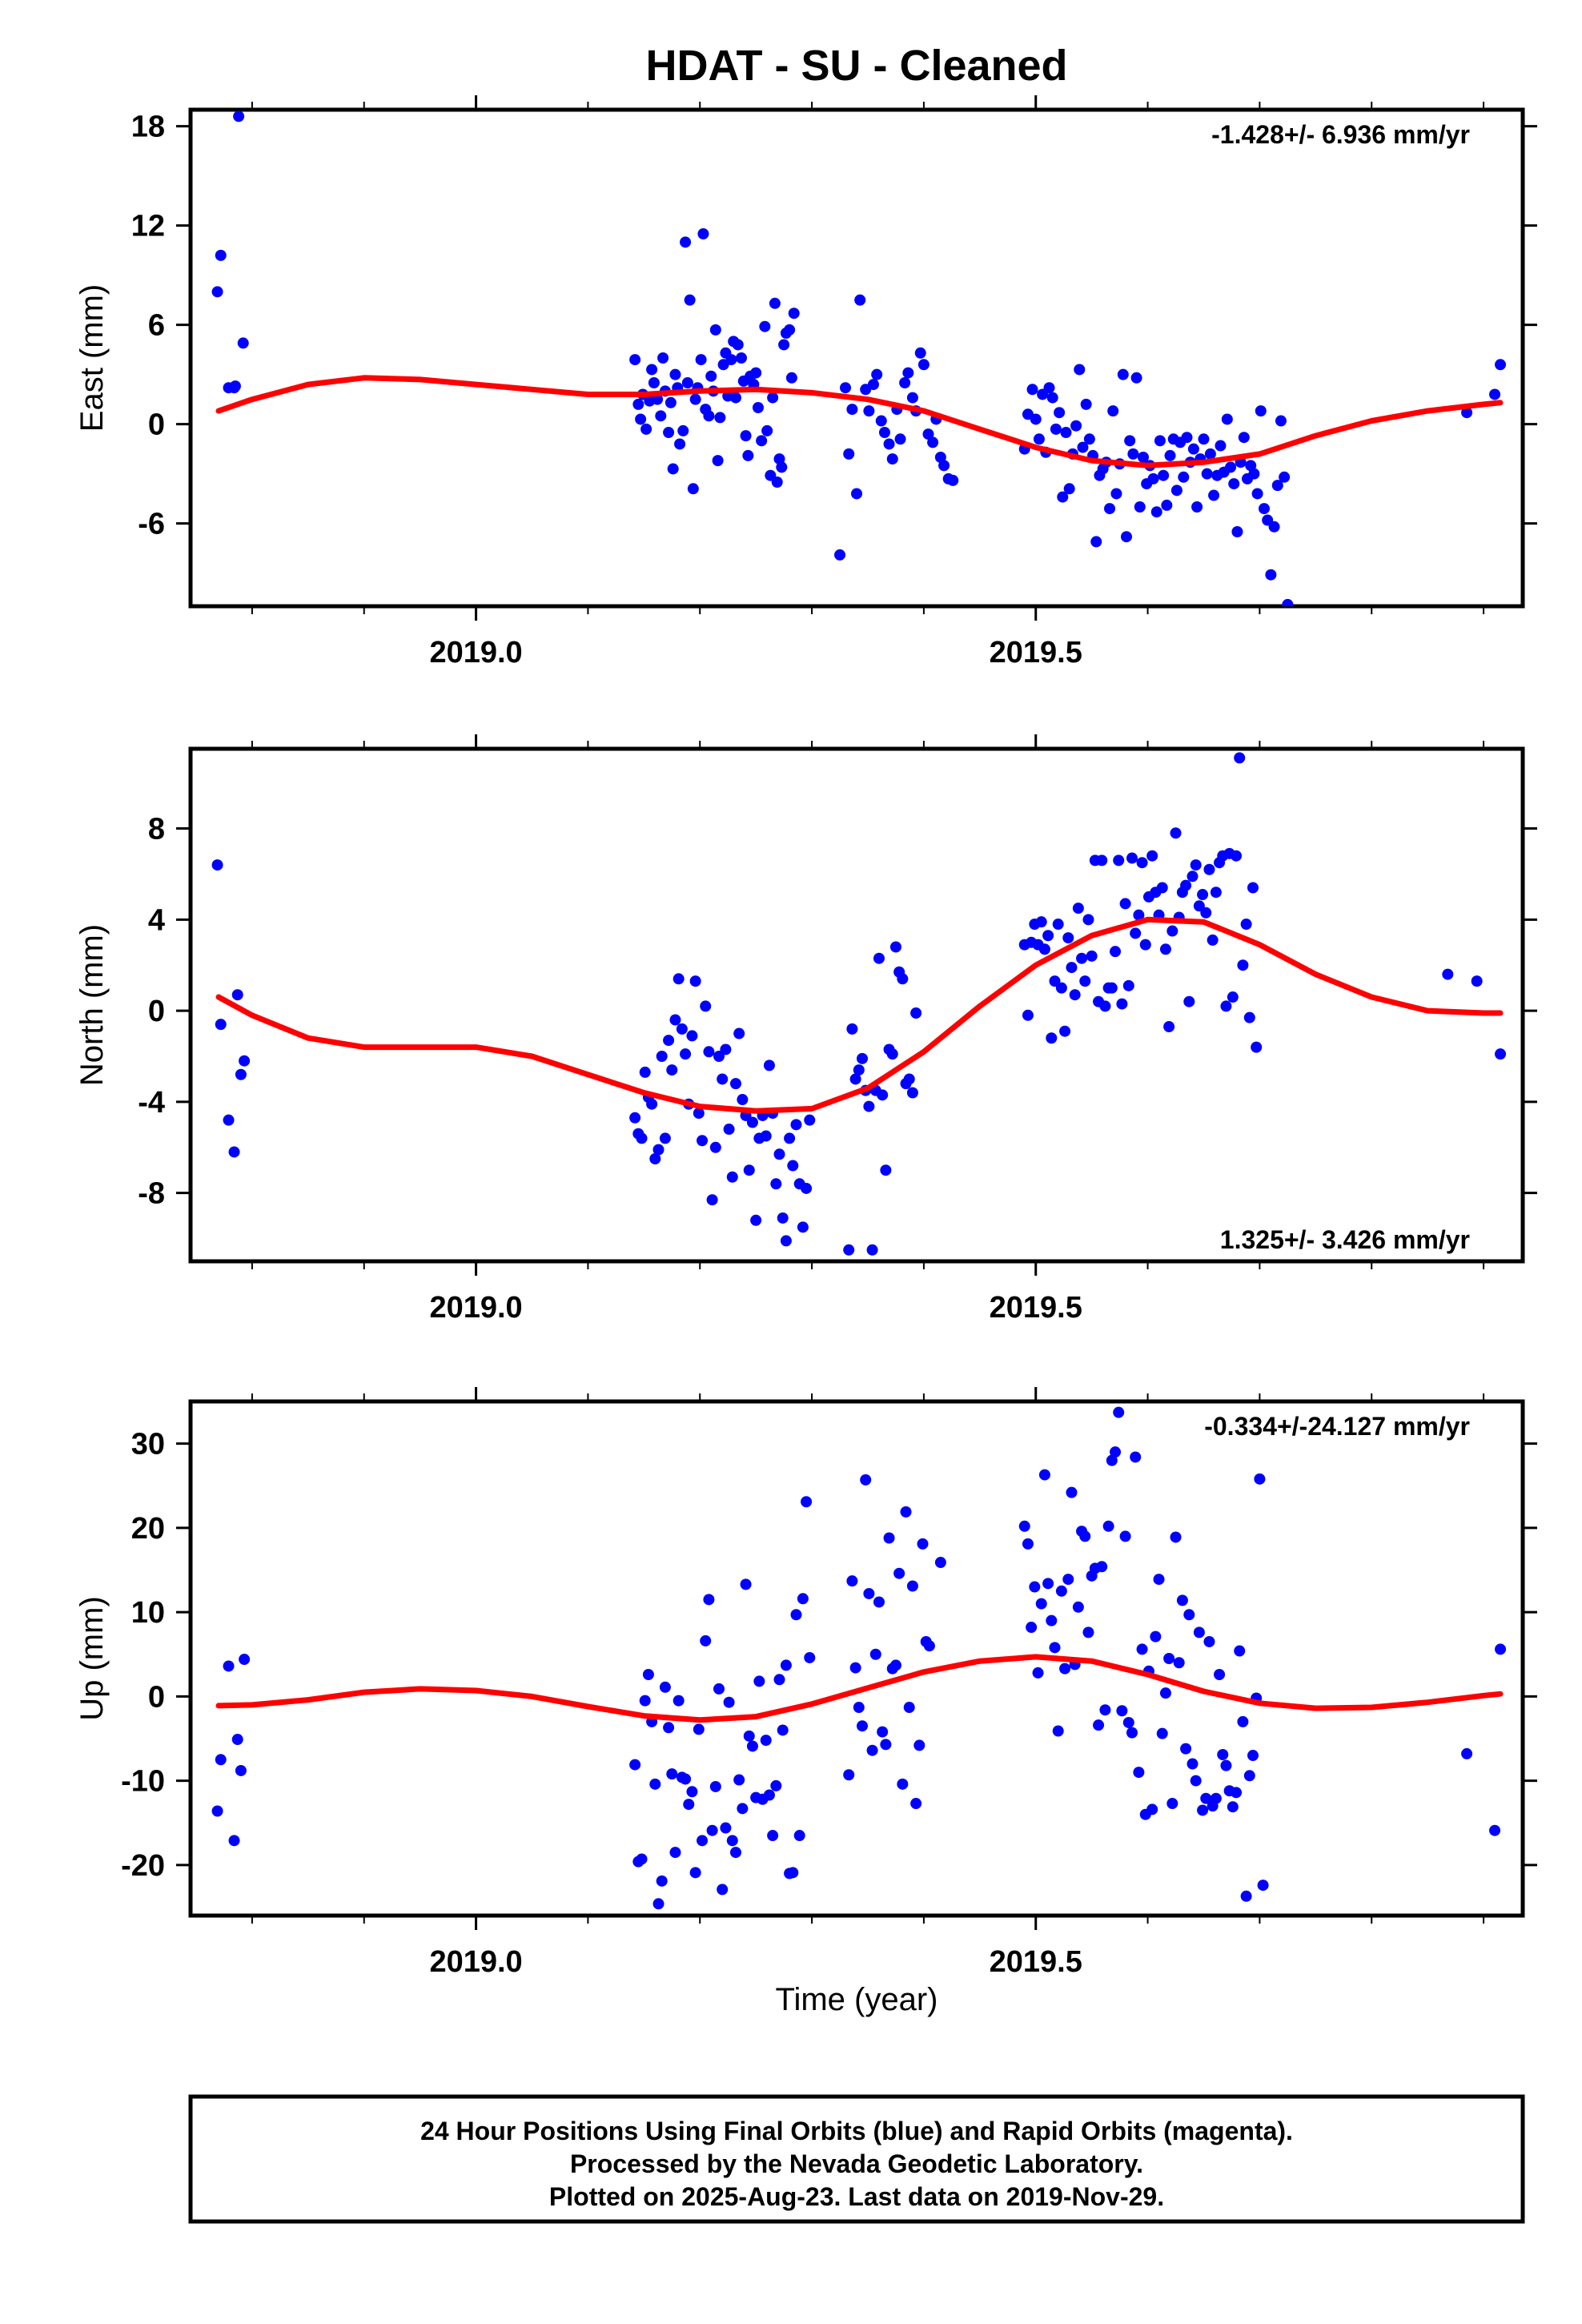 The width and height of the screenshot is (1582, 2324). I want to click on east-y-tick-label: 18, so click(148, 128).